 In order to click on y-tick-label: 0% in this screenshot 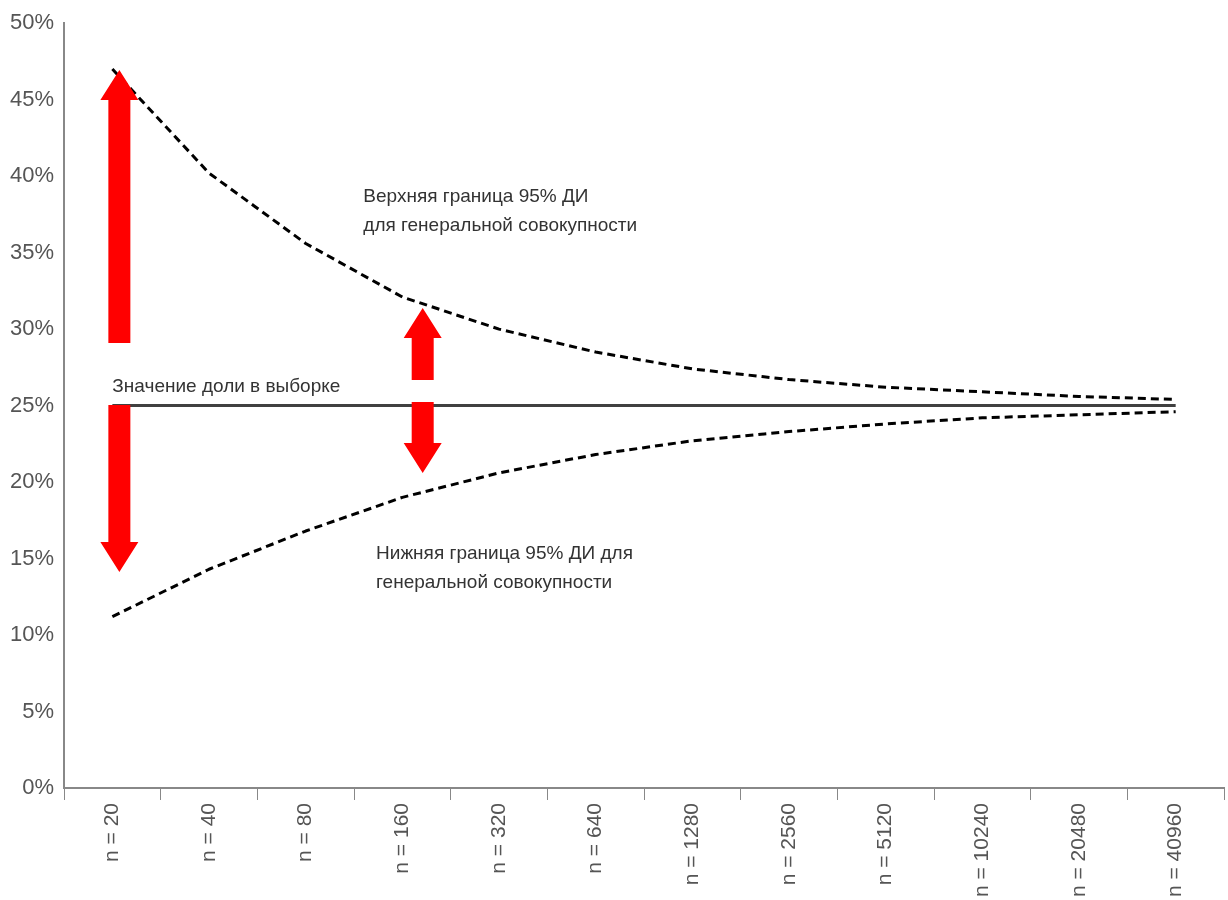, I will do `click(38, 787)`.